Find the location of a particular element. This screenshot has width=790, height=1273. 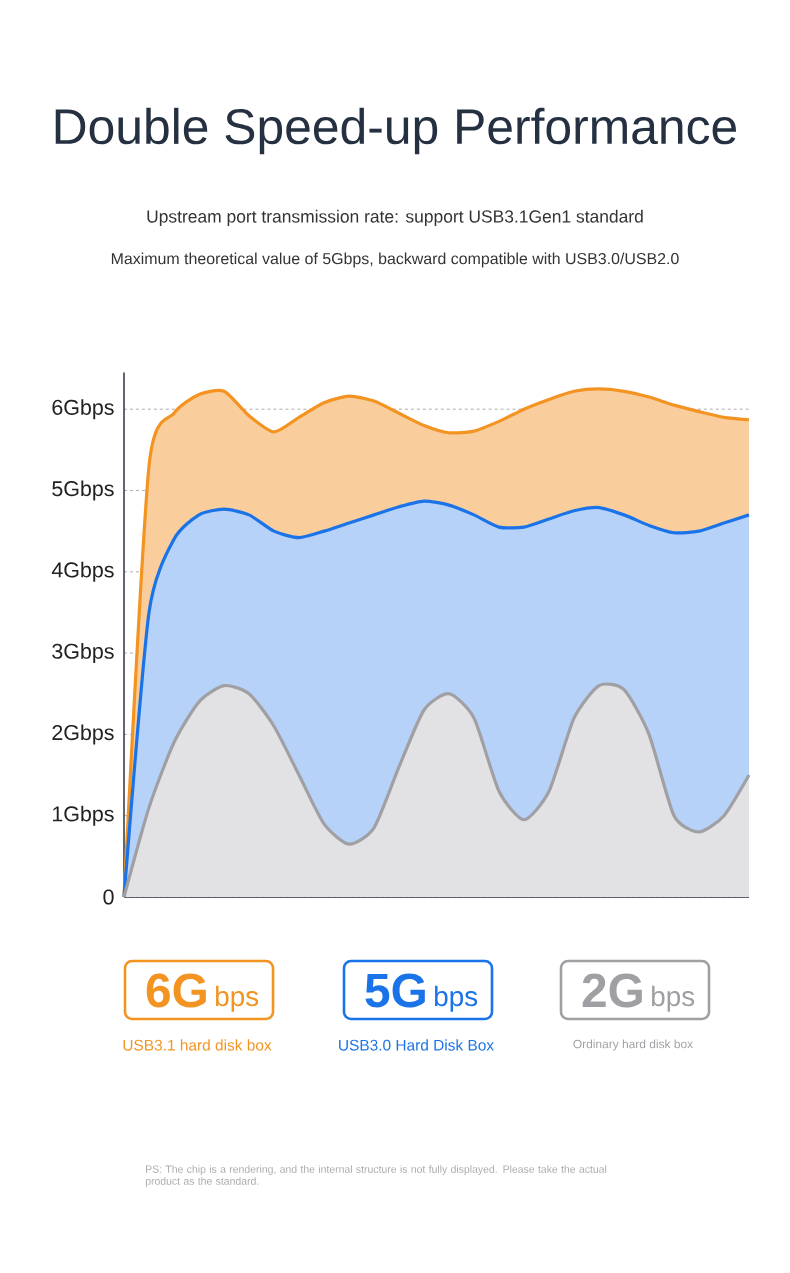

text: 6G is located at coordinates (176, 990).